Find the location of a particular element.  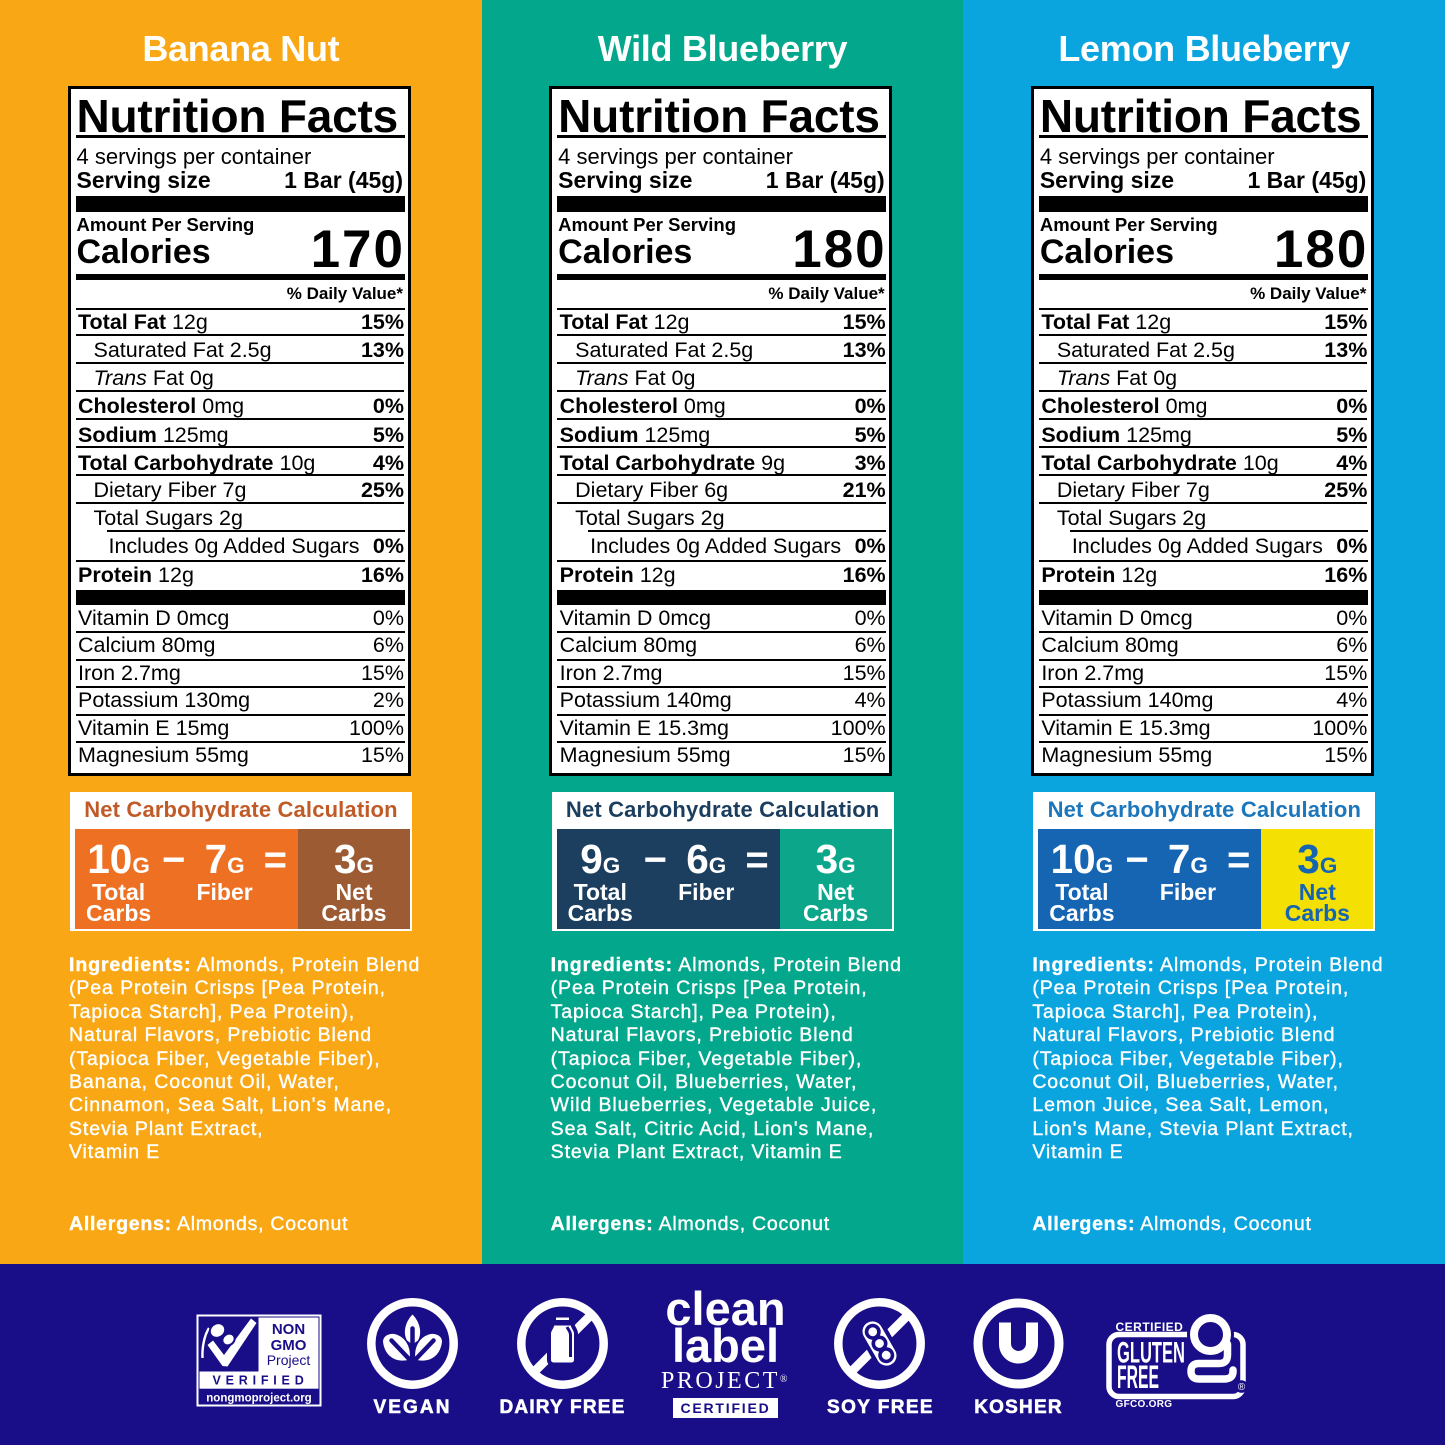

svg-text: nongmoproject.org is located at coordinates (258, 1399).